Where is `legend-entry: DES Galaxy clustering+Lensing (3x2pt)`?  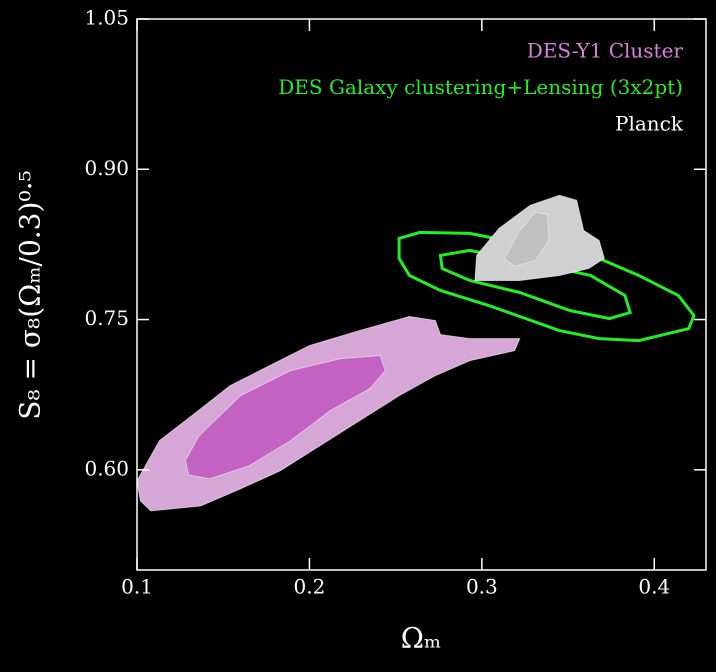
legend-entry: DES Galaxy clustering+Lensing (3x2pt) is located at coordinates (480, 87).